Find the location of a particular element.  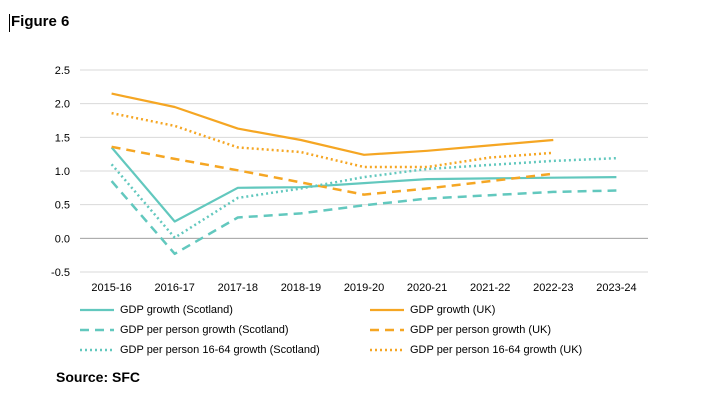

x-tick-label: 2016-17 is located at coordinates (174, 288).